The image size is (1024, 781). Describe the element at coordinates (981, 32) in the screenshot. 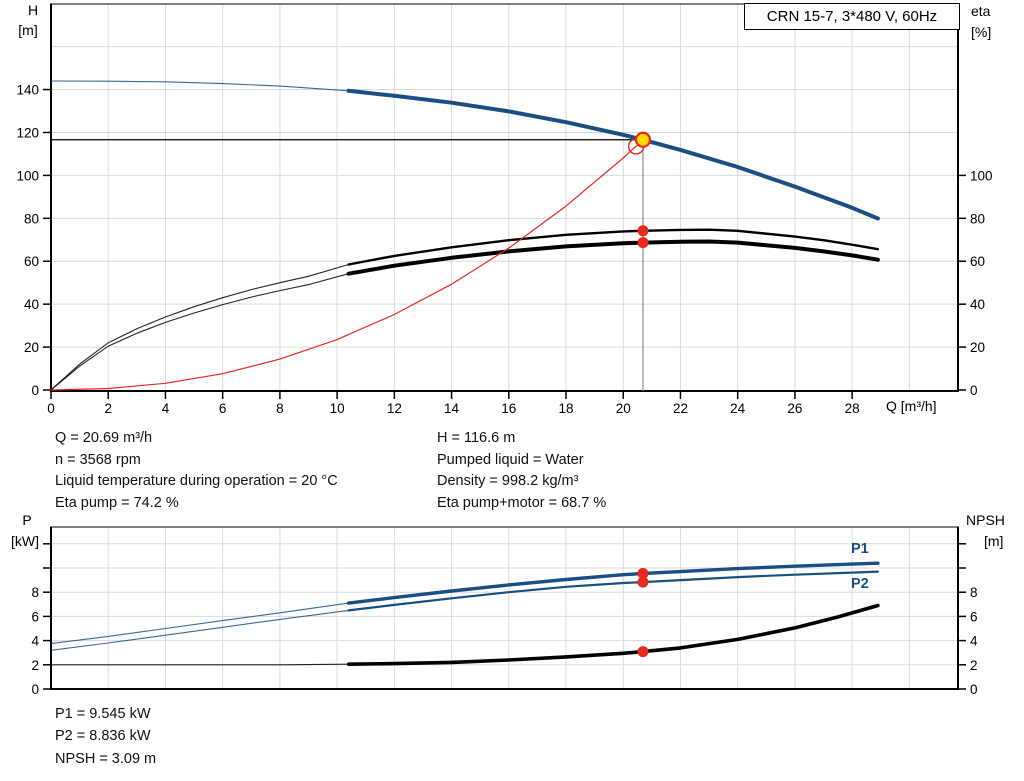

I see `top-right-axis-unit-percent: [%]` at that location.